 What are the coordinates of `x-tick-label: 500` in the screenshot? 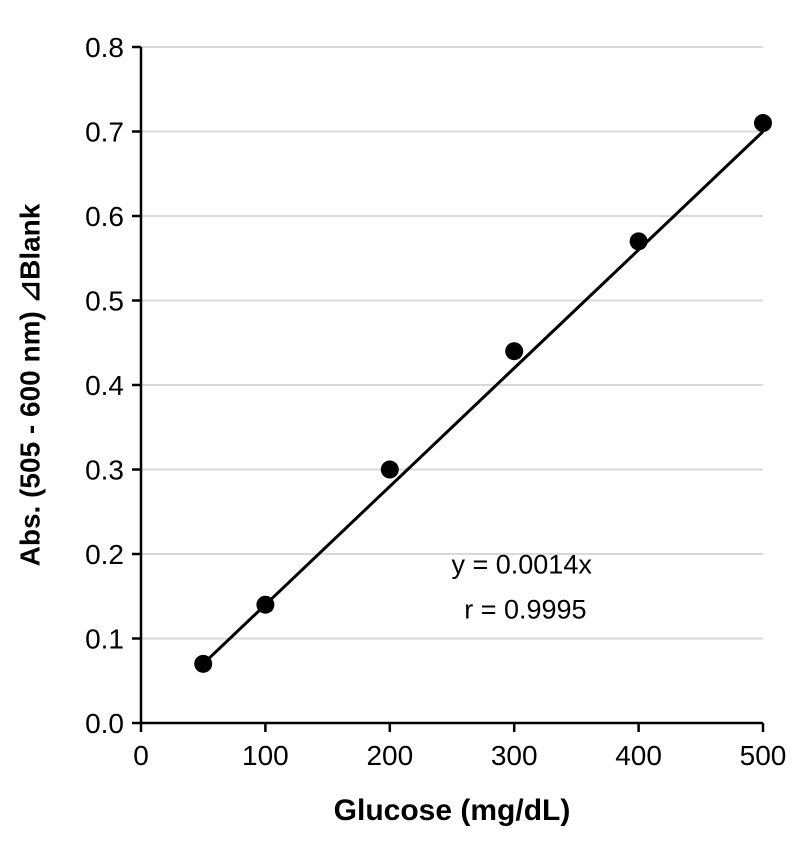 It's located at (763, 755).